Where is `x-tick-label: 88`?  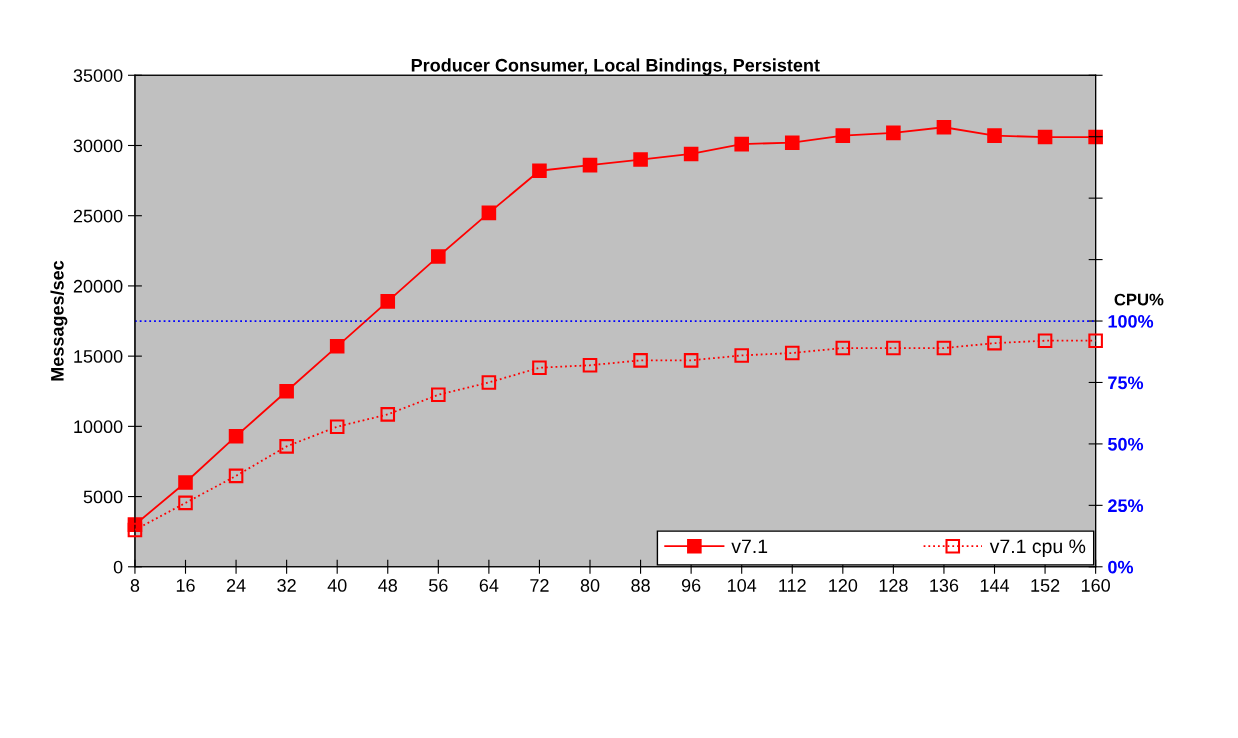
x-tick-label: 88 is located at coordinates (640, 585).